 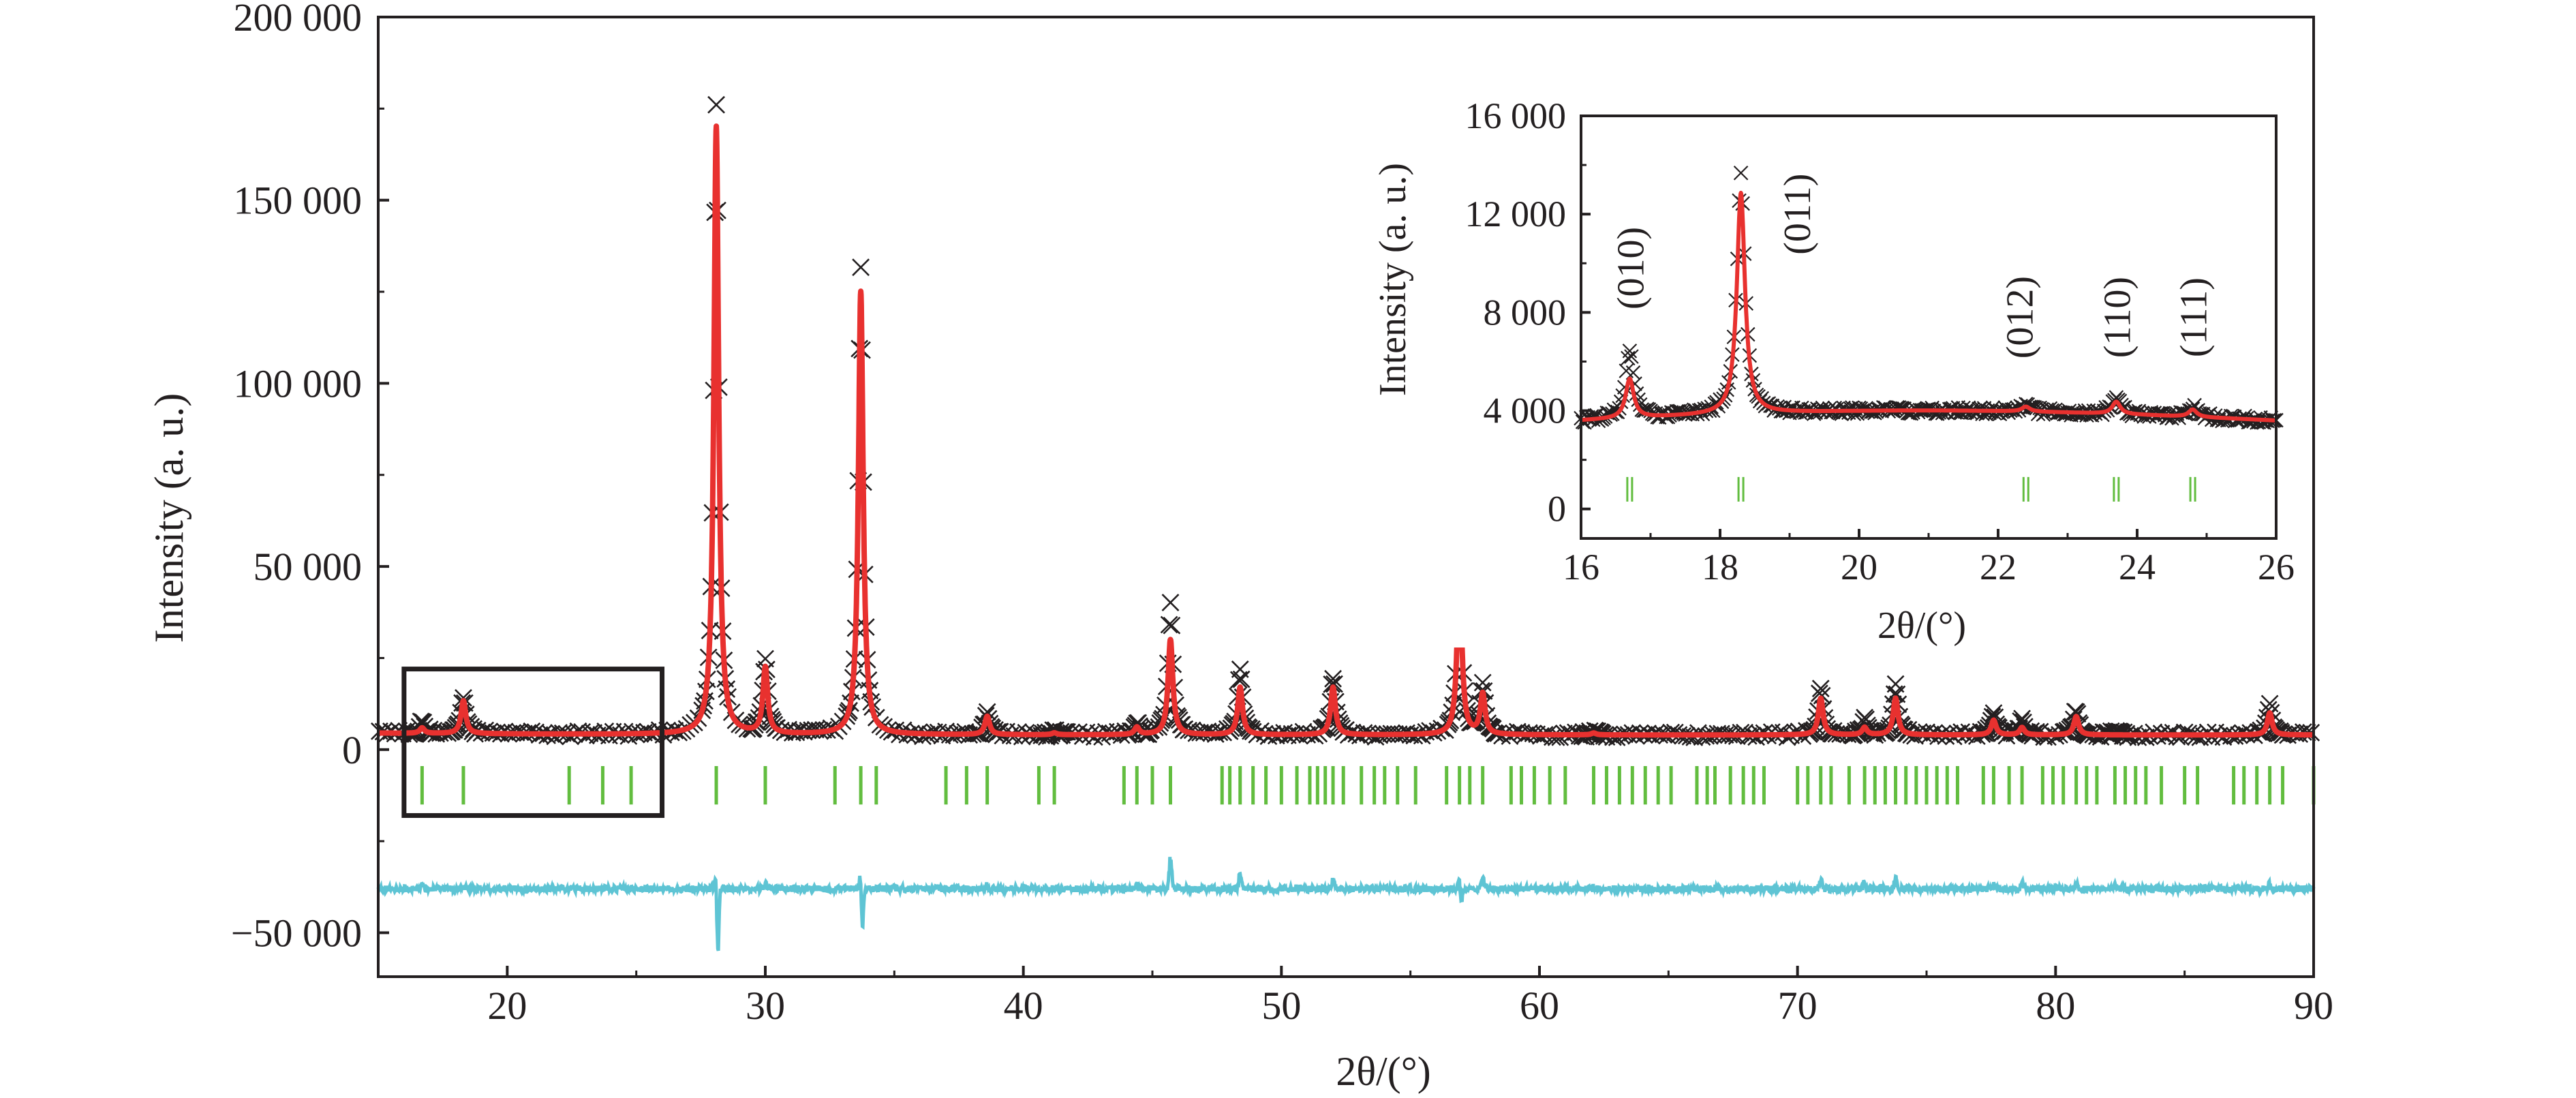 I want to click on inset-y-tick-label: 4 000, so click(x=1526, y=411).